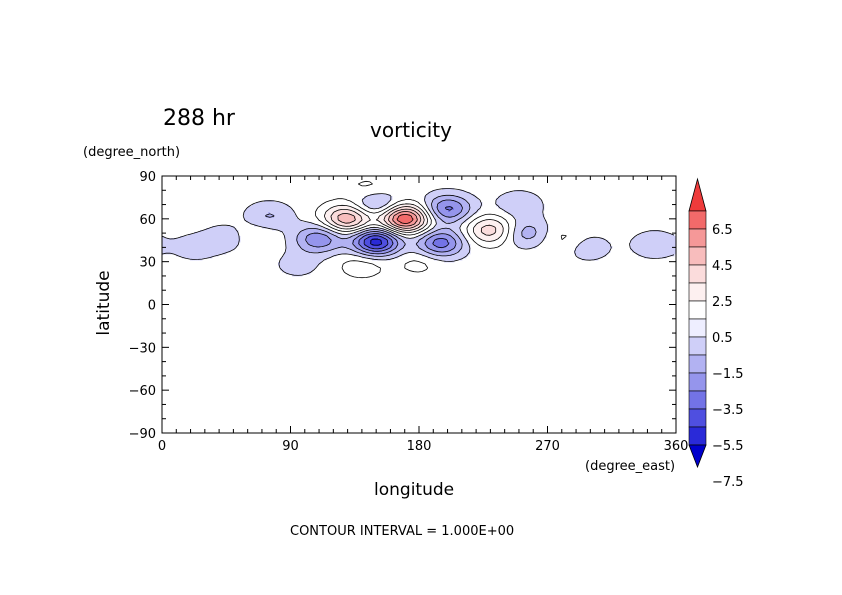 The height and width of the screenshot is (595, 842). What do you see at coordinates (199, 118) in the screenshot?
I see `time-label: 288 hr` at bounding box center [199, 118].